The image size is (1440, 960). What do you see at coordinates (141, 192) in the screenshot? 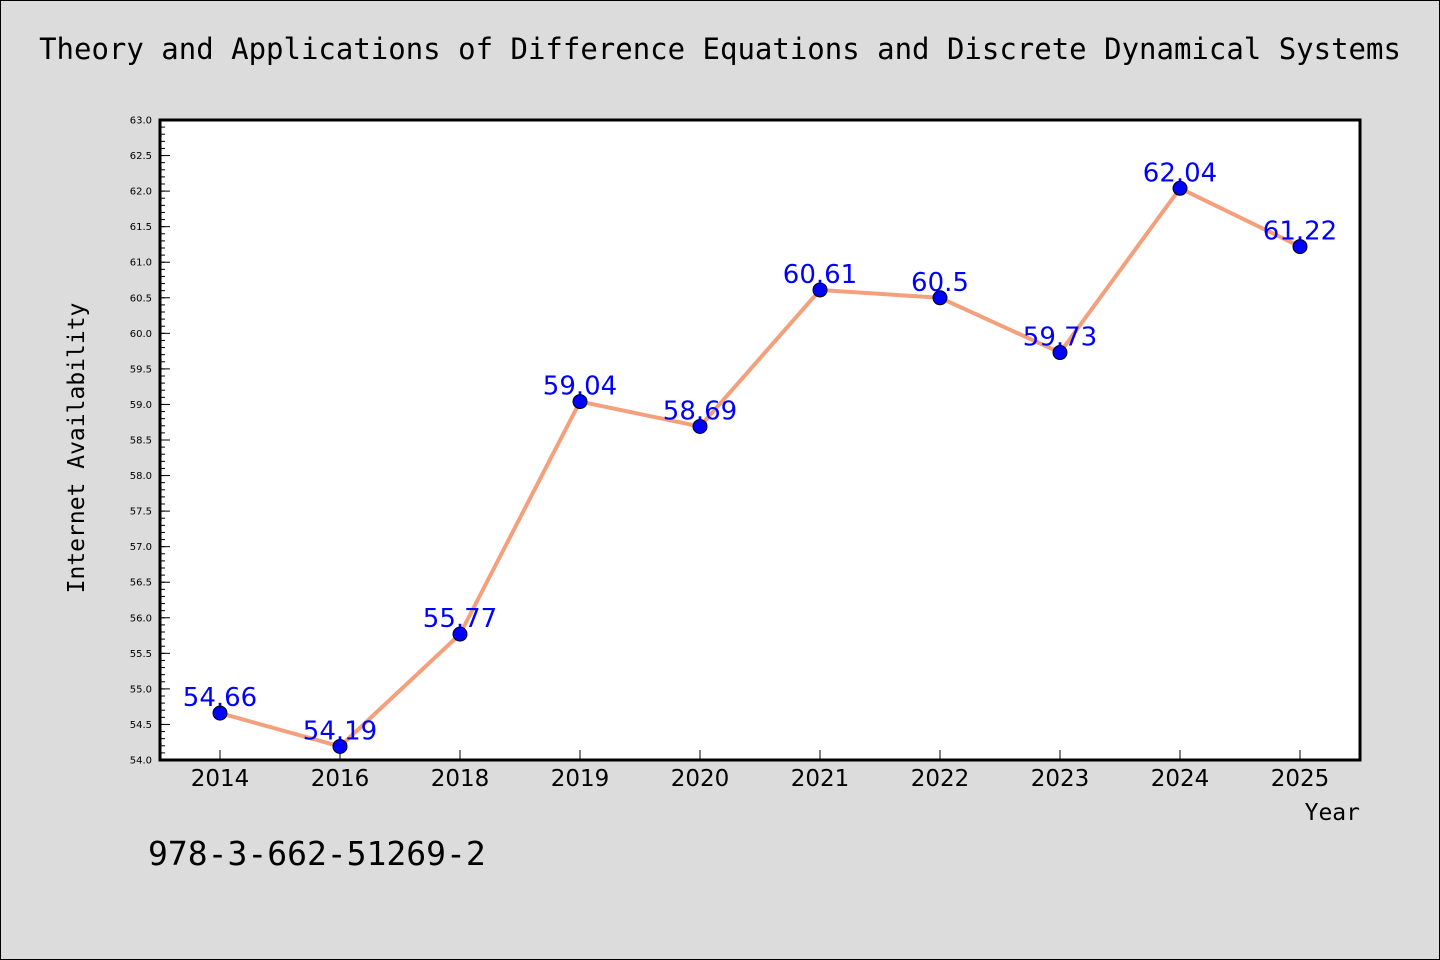
I see `y-tick-label: 62.0` at bounding box center [141, 192].